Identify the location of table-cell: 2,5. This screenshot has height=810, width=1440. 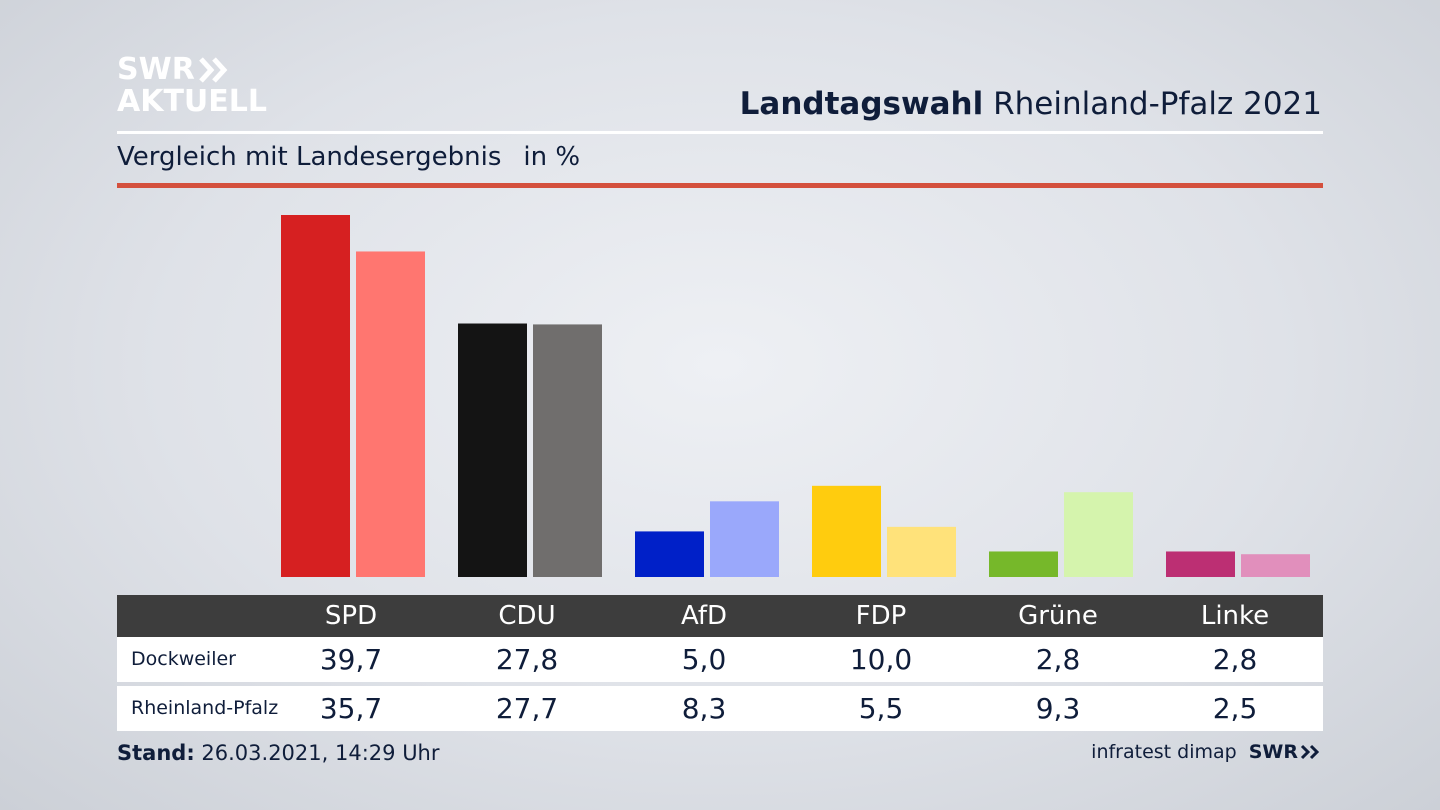
(1235, 708).